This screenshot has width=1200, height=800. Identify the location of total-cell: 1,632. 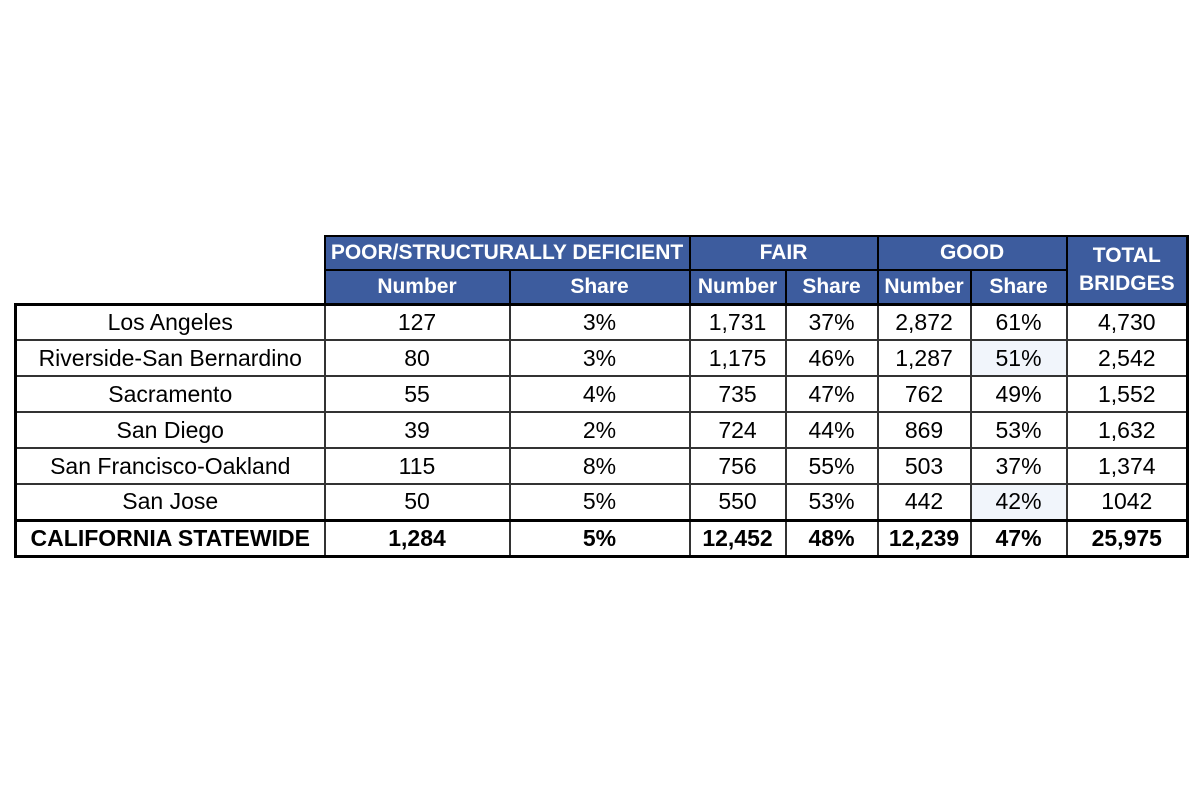
(1127, 430).